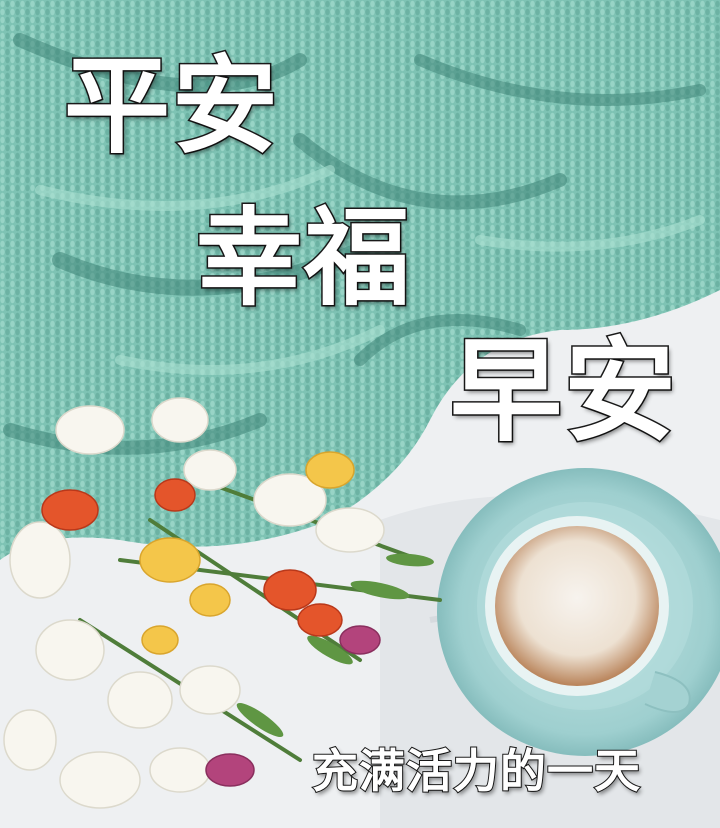 Image resolution: width=720 pixels, height=828 pixels. Describe the element at coordinates (563, 392) in the screenshot. I see `greeting-line-good-morning: 早安` at that location.